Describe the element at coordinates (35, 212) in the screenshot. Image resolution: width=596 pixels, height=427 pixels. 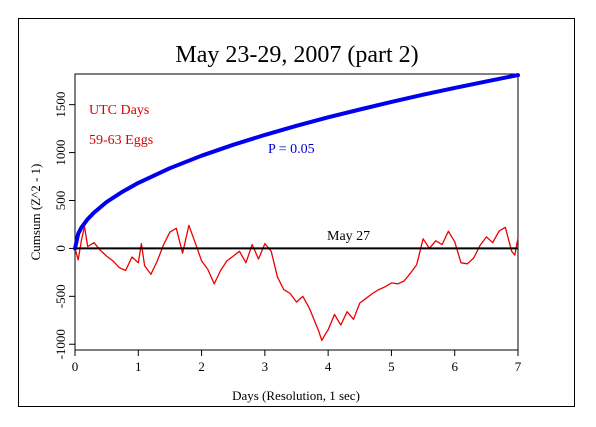
I see `y-axis-label: Cumsum (Z^2 - 1)` at that location.